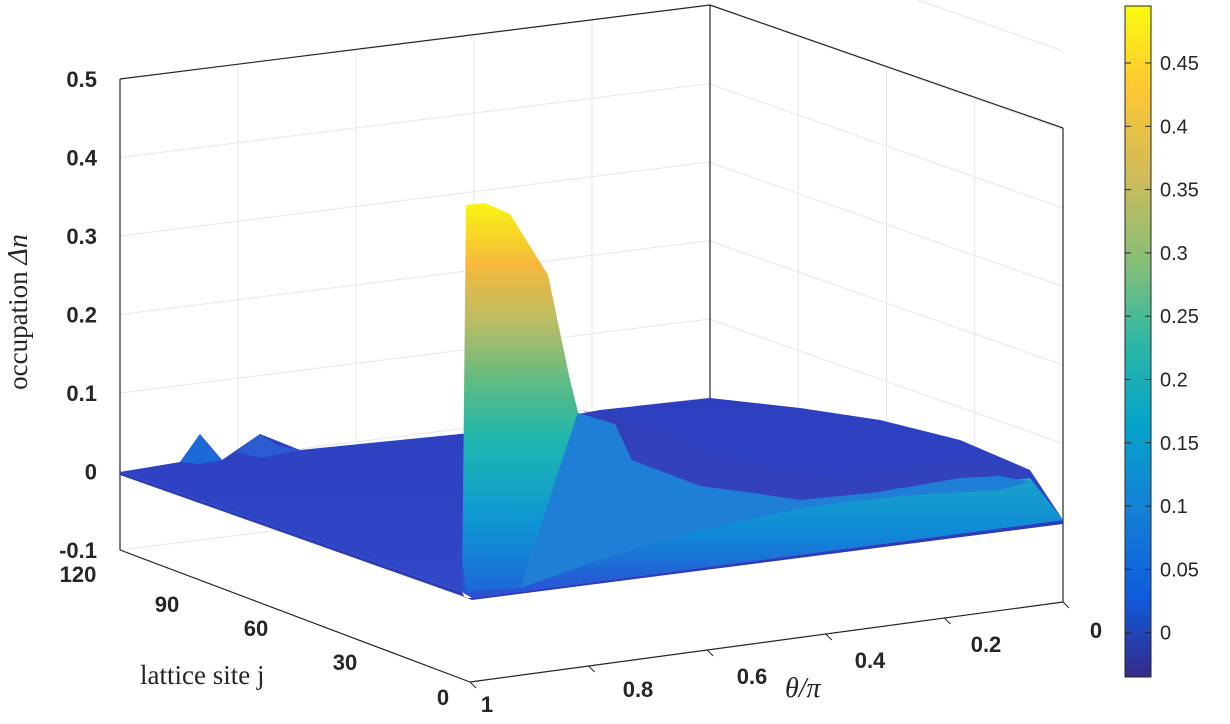  I want to click on x-tick-label: 0.8, so click(638, 689).